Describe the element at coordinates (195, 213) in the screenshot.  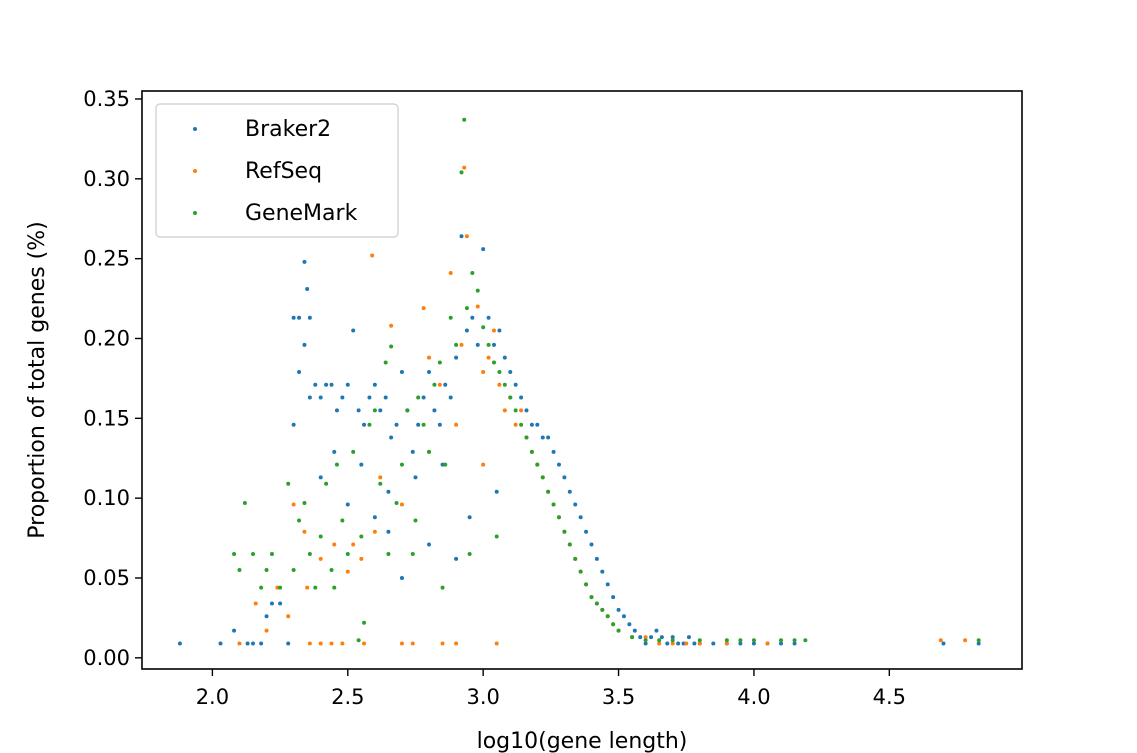
I see `legend-marker-genemark` at that location.